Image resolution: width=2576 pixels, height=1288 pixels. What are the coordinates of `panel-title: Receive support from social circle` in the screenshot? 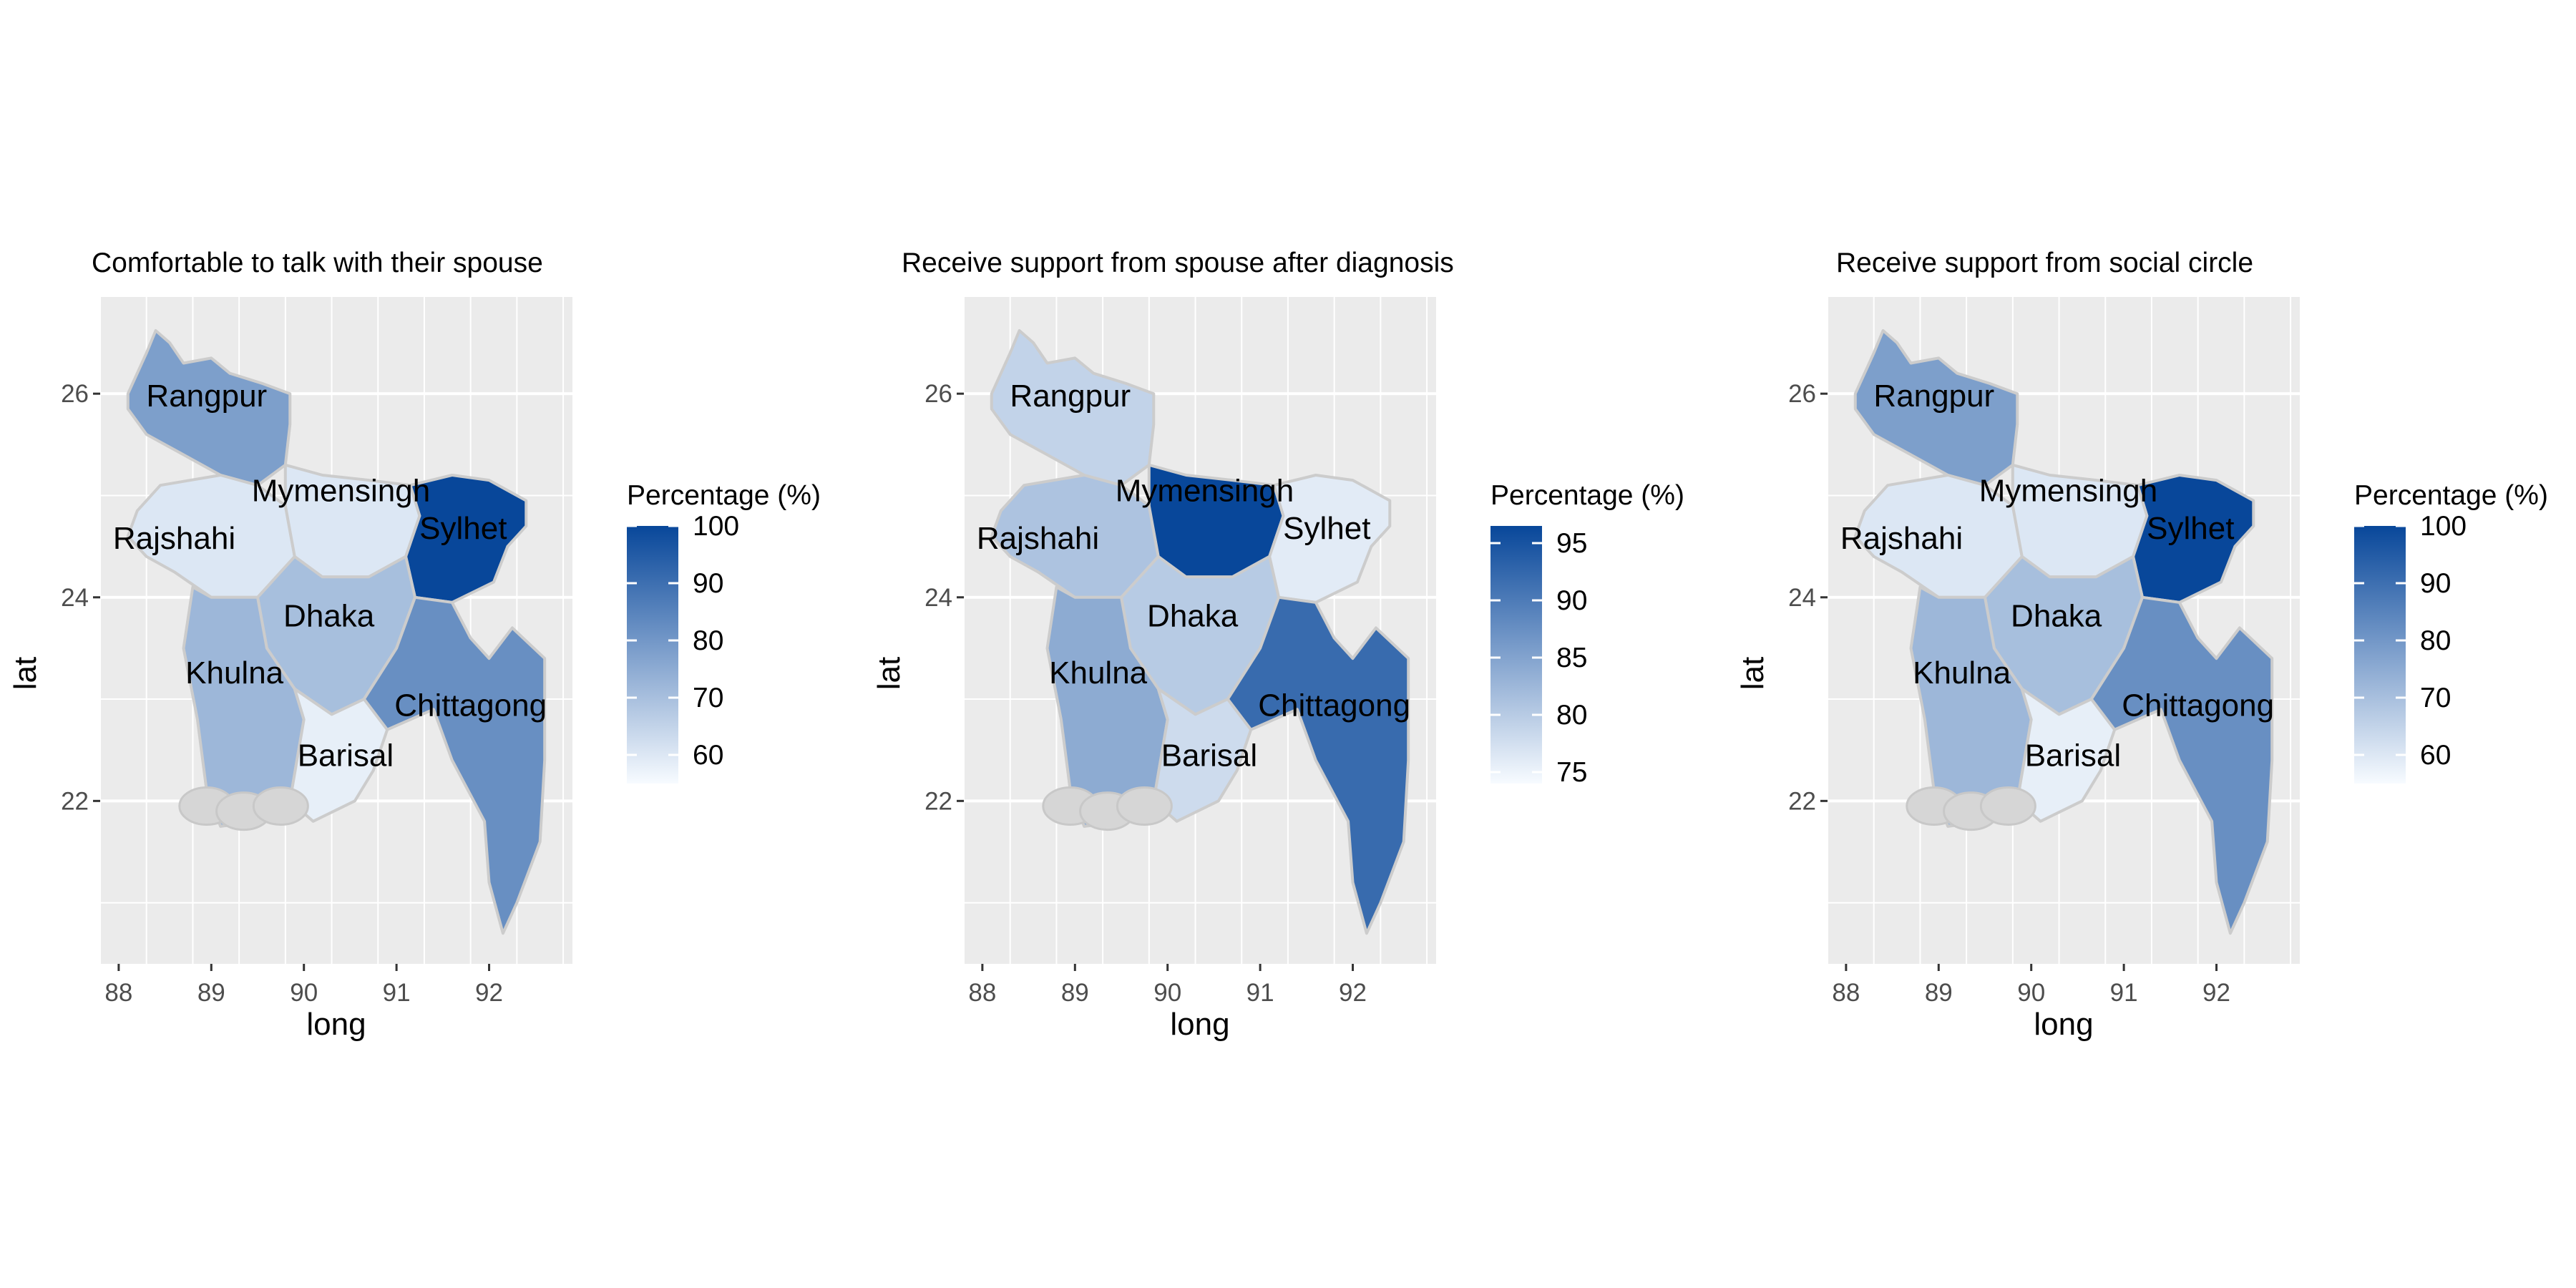 It's located at (2044, 263).